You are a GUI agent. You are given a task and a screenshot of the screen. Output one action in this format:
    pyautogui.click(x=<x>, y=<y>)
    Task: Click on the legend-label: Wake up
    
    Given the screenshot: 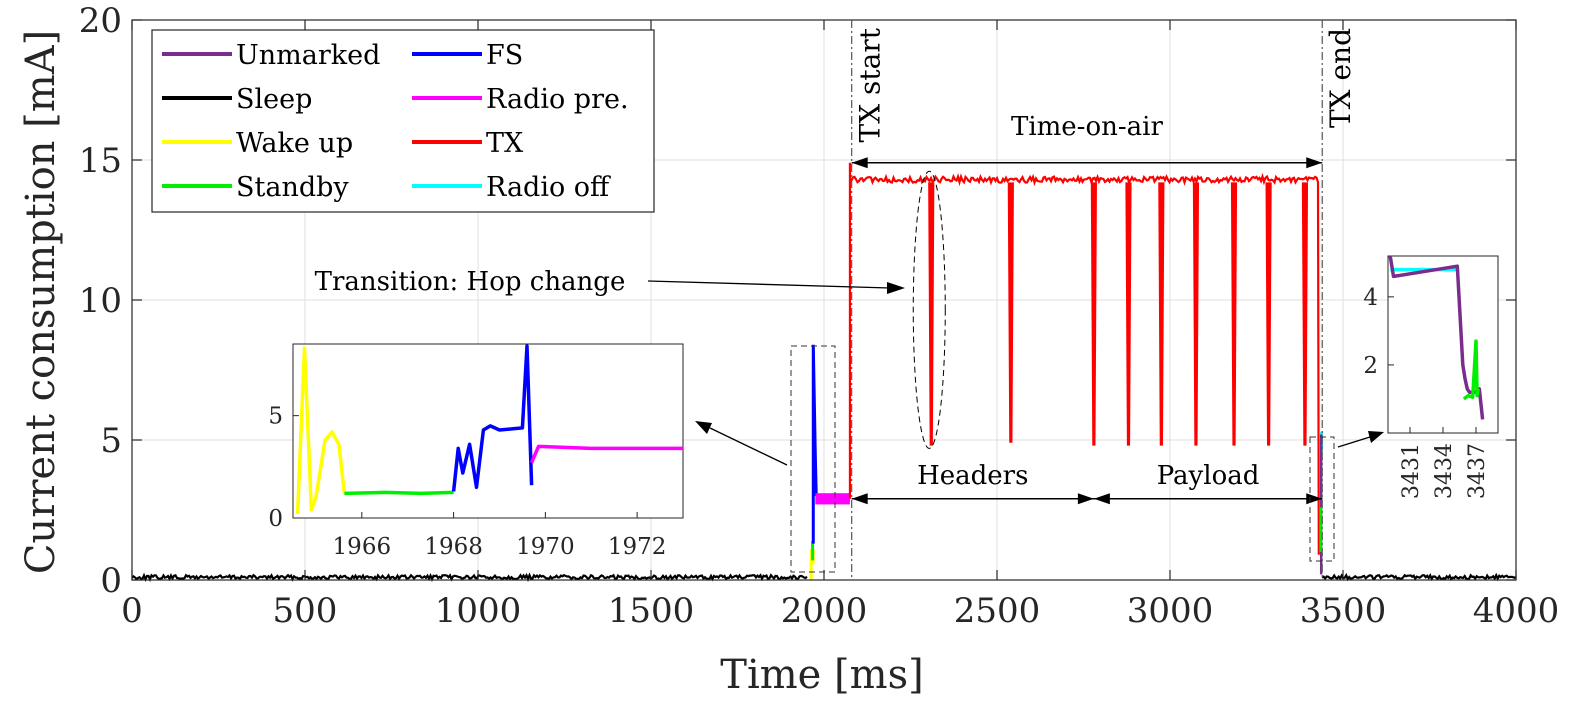 What is the action you would take?
    pyautogui.click(x=294, y=143)
    